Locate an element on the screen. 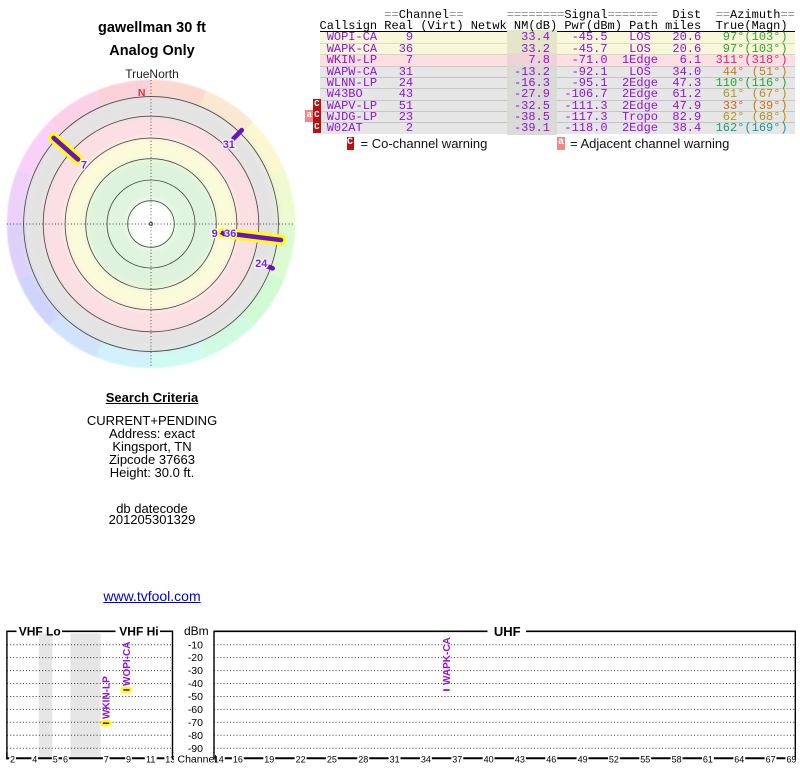 This screenshot has height=768, width=800. svg-text: N is located at coordinates (142, 92).